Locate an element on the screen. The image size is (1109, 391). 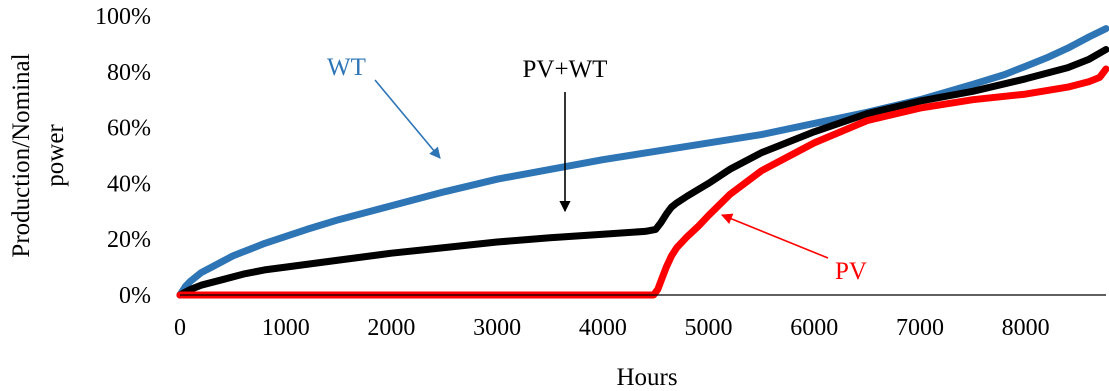
annotation-wt: WT is located at coordinates (346, 67).